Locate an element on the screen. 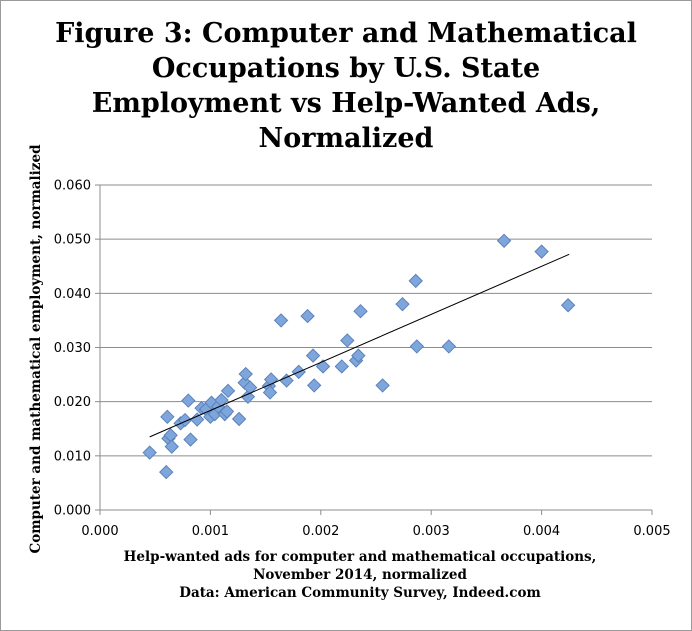 Image resolution: width=692 pixels, height=631 pixels. x-tick-label: 0.001 is located at coordinates (210, 531).